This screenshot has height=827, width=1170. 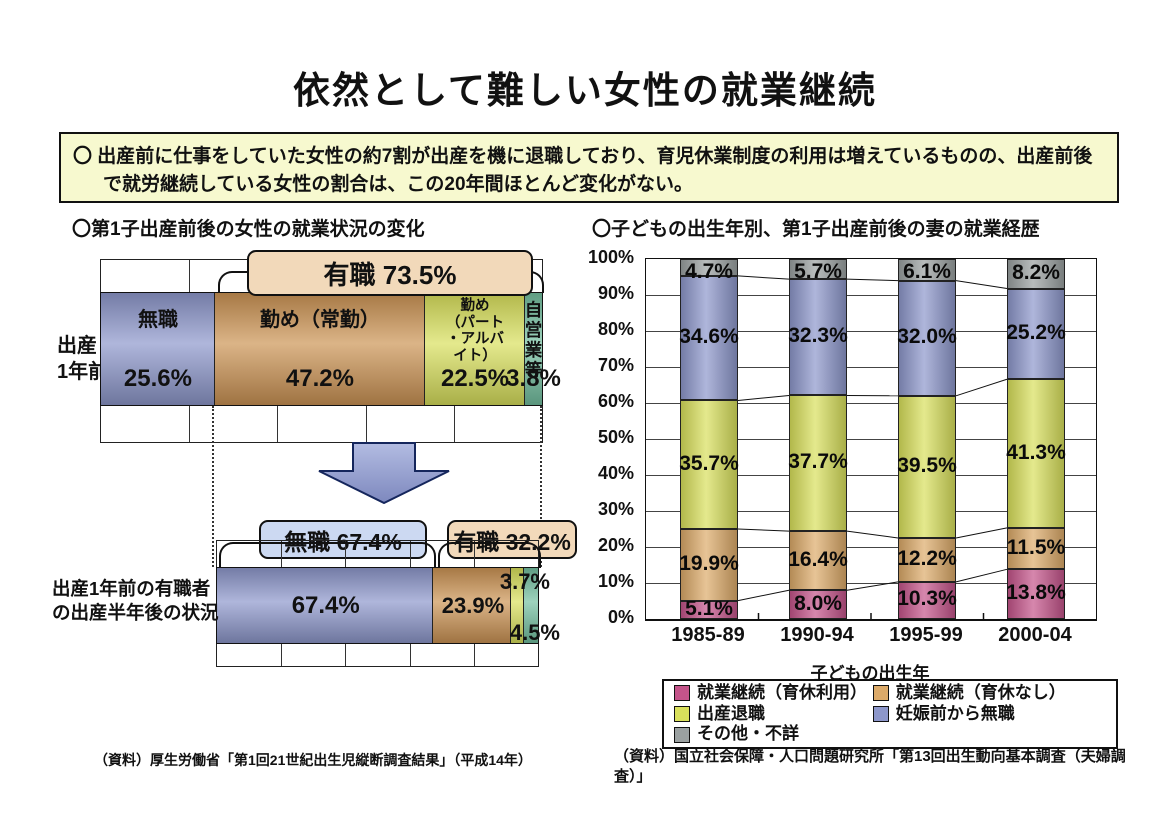 I want to click on segment-value: 13.8%, so click(x=1036, y=593).